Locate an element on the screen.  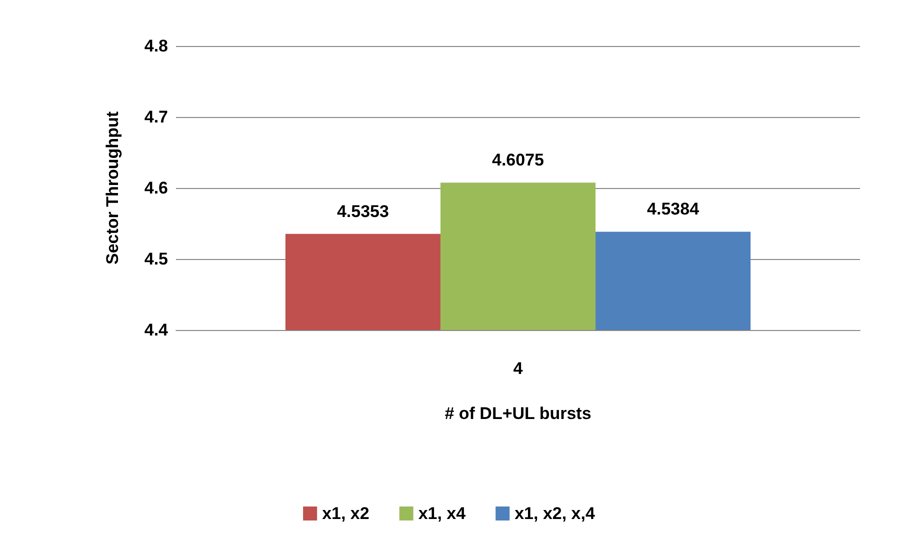
y-tick-label: 4.5 is located at coordinates (156, 259).